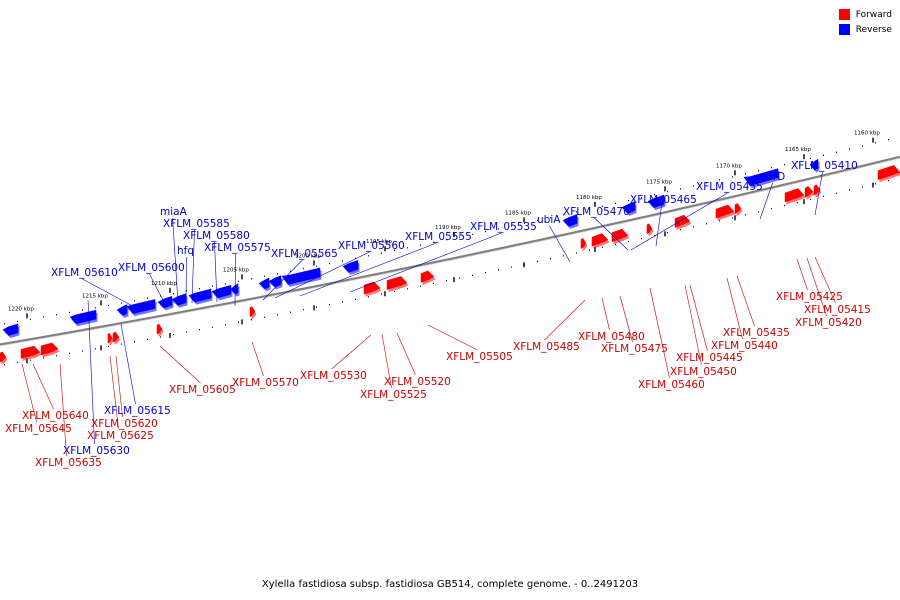 This screenshot has width=900, height=600. I want to click on tick-label: 1215 kbp, so click(95, 296).